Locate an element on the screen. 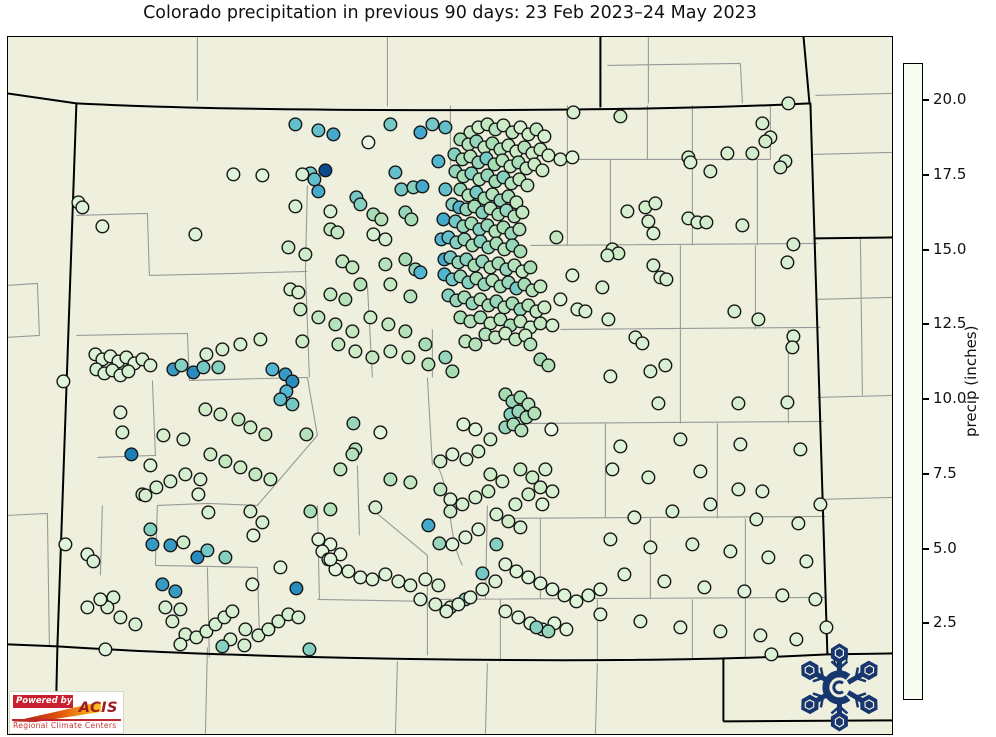 This screenshot has height=737, width=996. colorbar-tick-label: 12.5 is located at coordinates (950, 323).